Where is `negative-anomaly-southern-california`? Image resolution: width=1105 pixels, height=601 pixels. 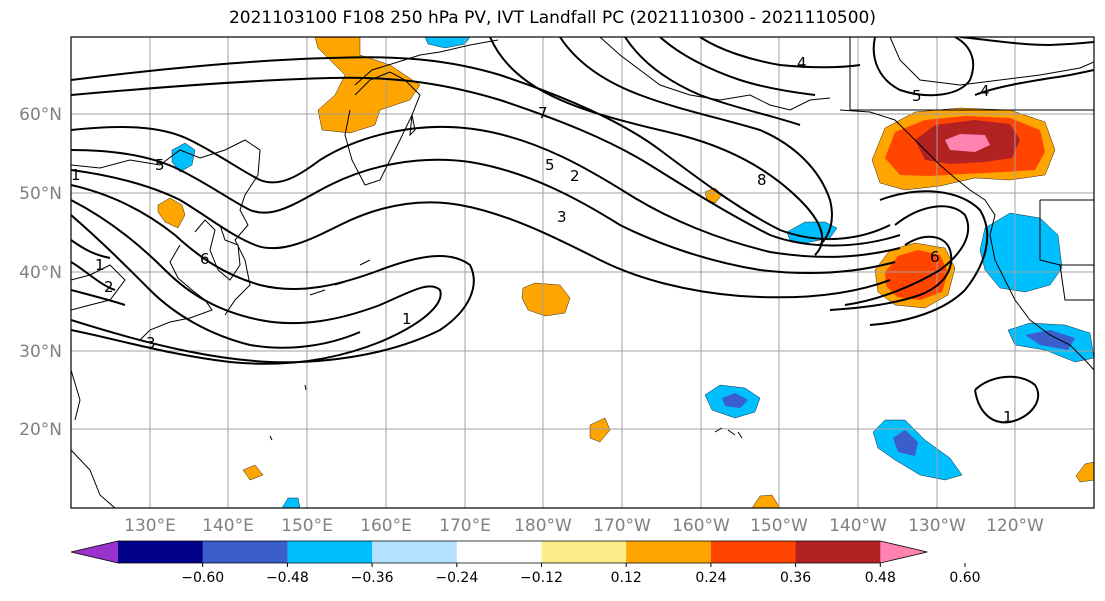
negative-anomaly-southern-california is located at coordinates (1050, 342).